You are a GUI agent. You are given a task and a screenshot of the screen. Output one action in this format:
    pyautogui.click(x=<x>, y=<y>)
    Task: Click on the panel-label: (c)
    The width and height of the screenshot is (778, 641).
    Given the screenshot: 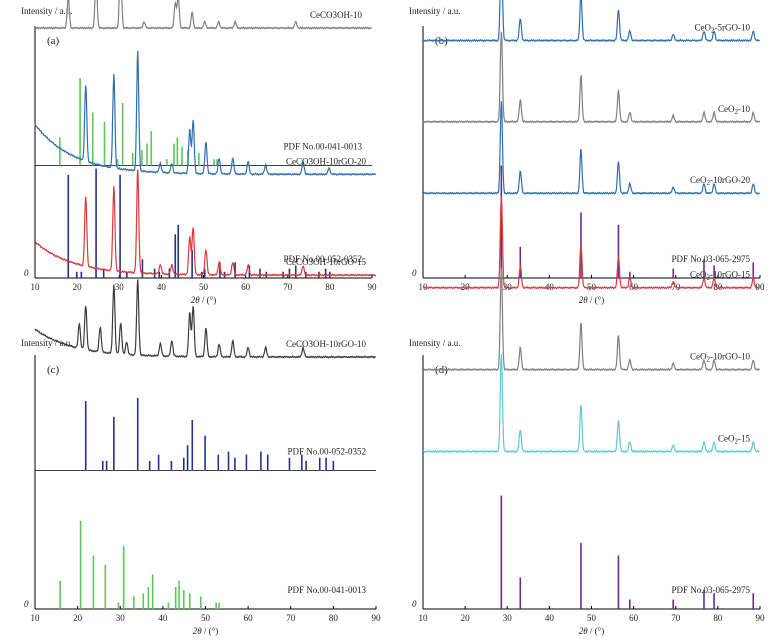 What is the action you would take?
    pyautogui.click(x=53, y=370)
    